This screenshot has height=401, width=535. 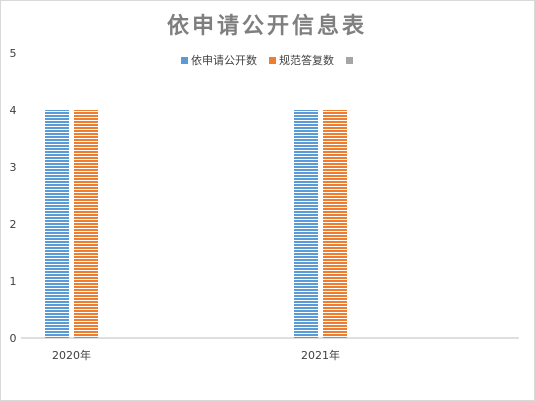 What do you see at coordinates (267, 26) in the screenshot?
I see `chart-title: 依申请公开信息表` at bounding box center [267, 26].